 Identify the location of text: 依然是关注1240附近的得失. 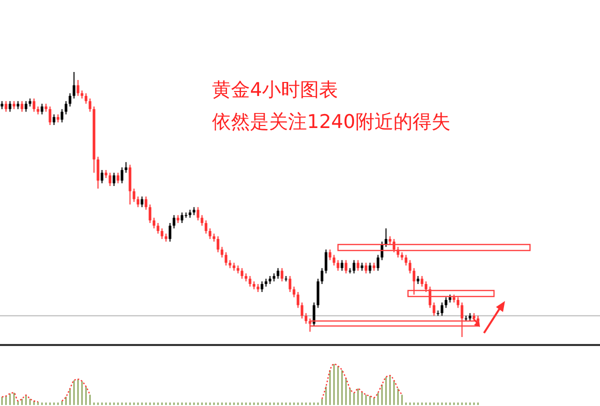
(331, 122).